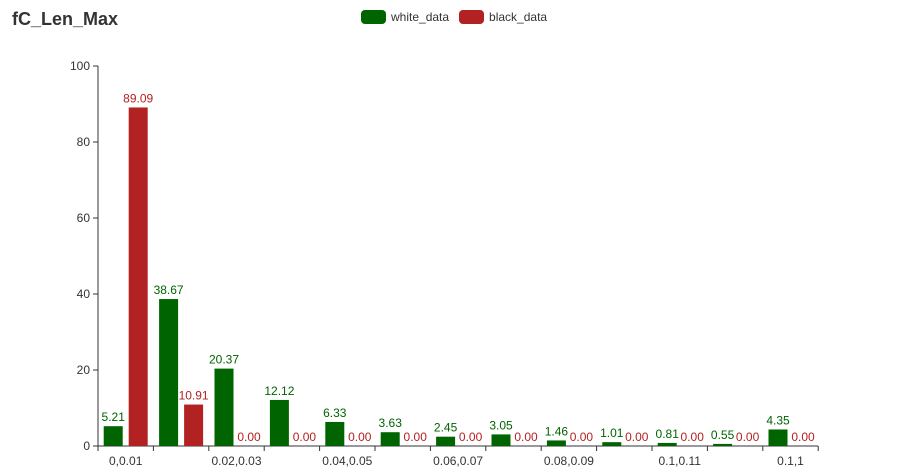  Describe the element at coordinates (169, 290) in the screenshot. I see `data-label-white-data: 38.67` at that location.